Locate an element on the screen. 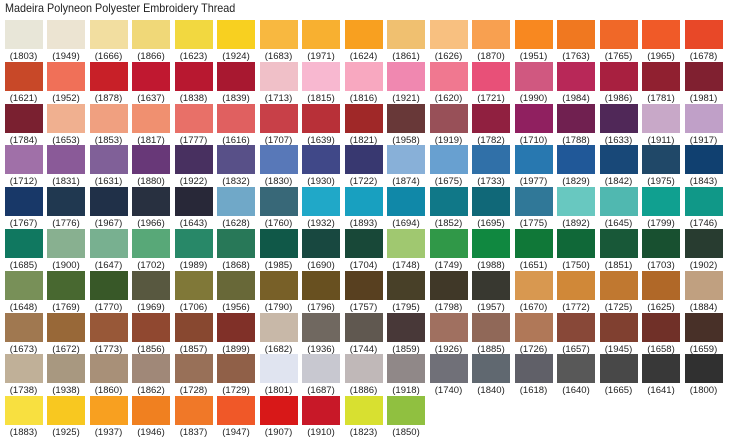 The height and width of the screenshot is (441, 730). thread-code: (1721) is located at coordinates (491, 98).